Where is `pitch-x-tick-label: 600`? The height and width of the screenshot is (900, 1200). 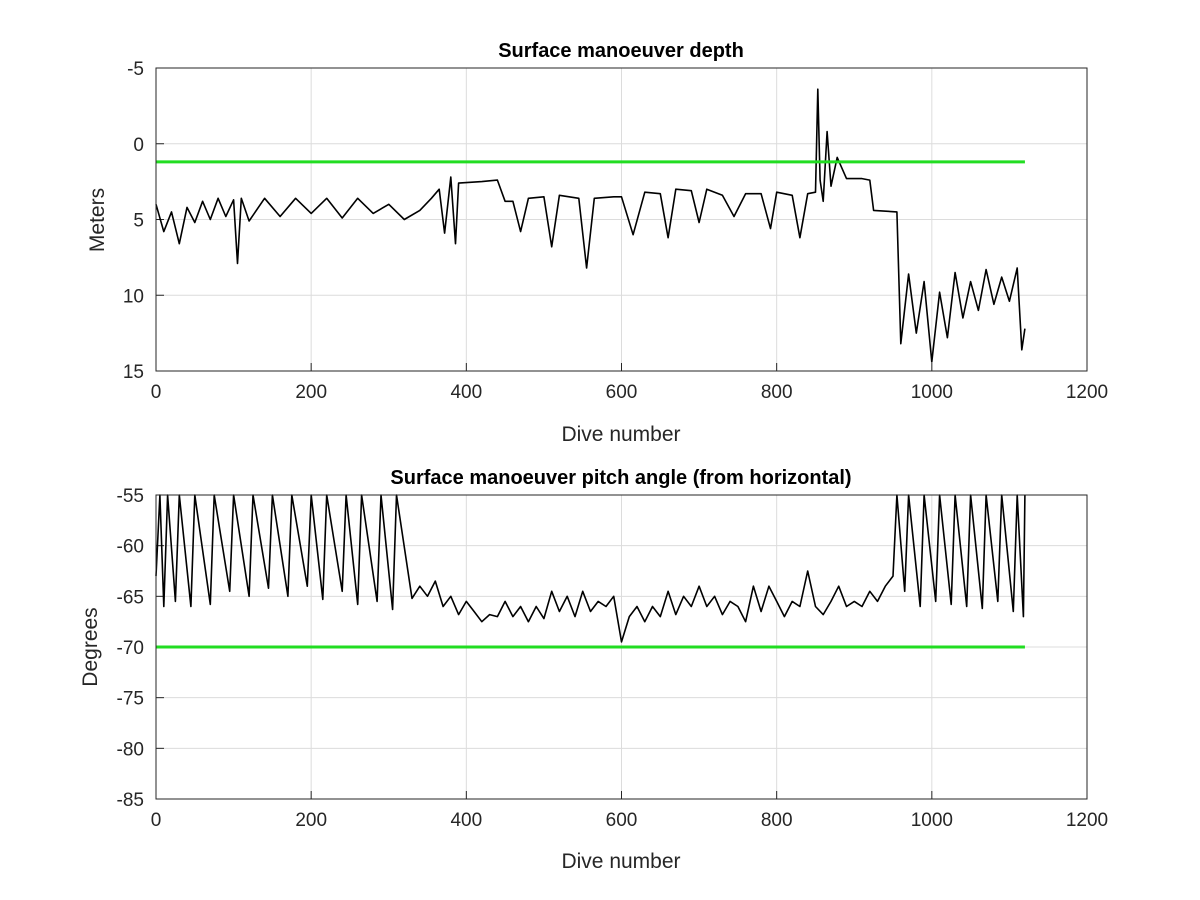
pitch-x-tick-label: 600 is located at coordinates (622, 820).